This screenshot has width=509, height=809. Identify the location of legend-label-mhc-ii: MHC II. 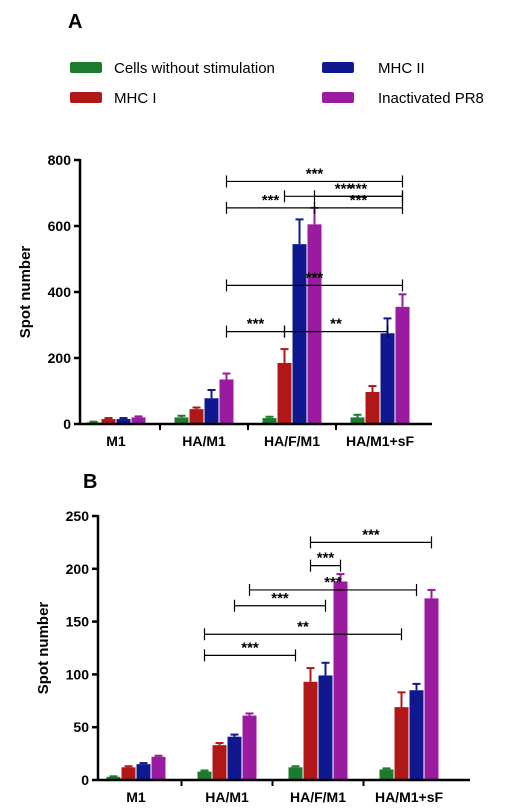
(401, 68).